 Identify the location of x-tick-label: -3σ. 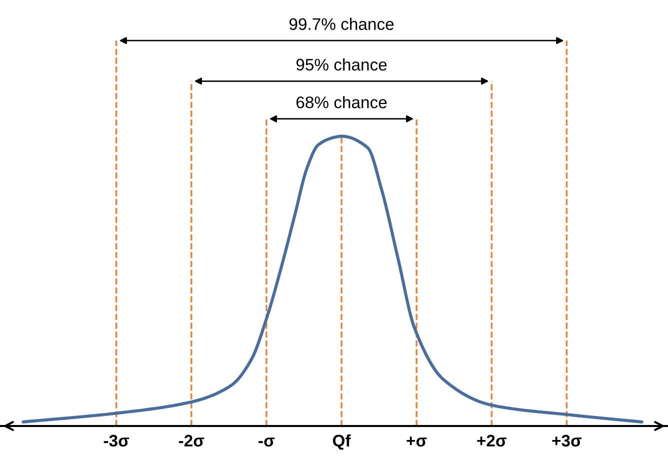
(117, 440).